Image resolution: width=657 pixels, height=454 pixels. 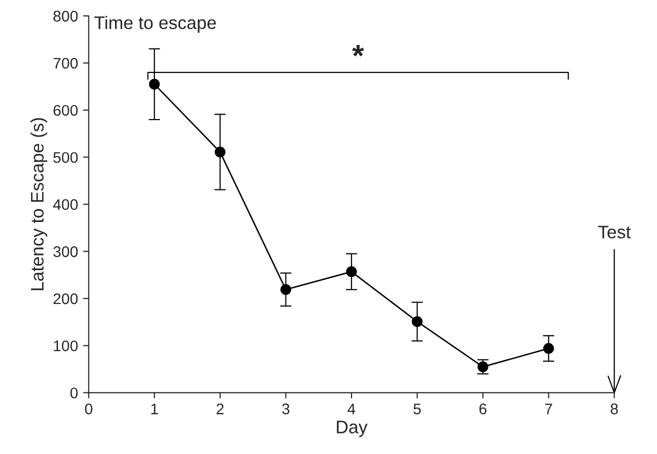 What do you see at coordinates (65, 252) in the screenshot?
I see `y-tick-label: 300` at bounding box center [65, 252].